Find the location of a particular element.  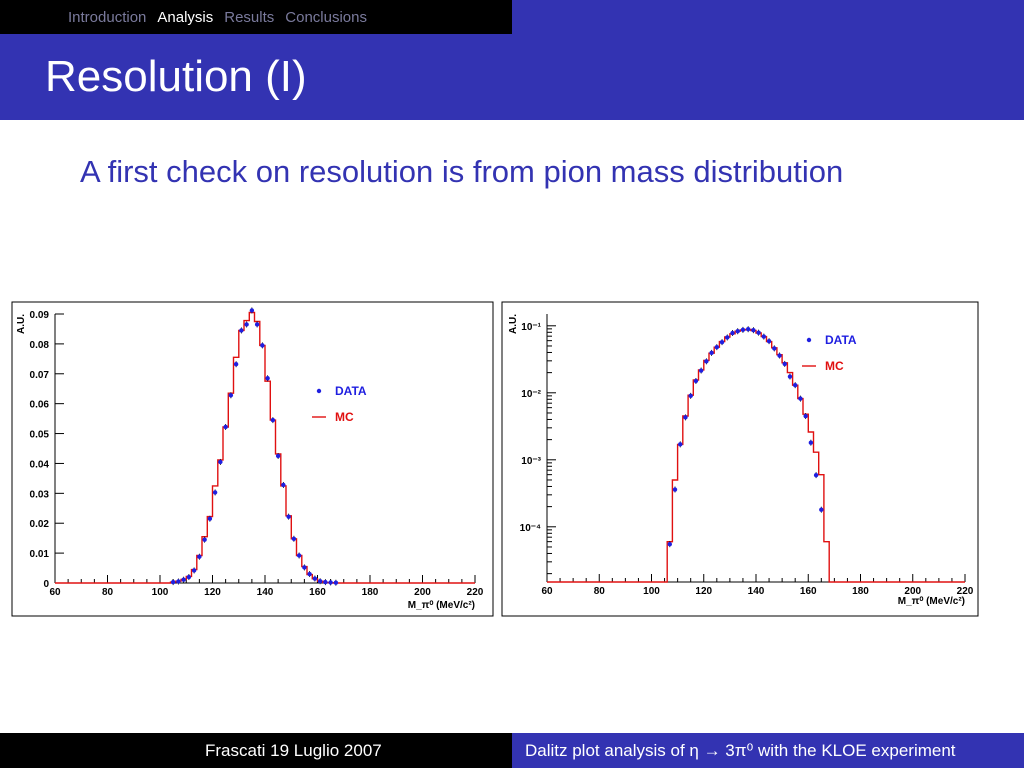

chart-1-ylabel: A.U. is located at coordinates (21, 324).